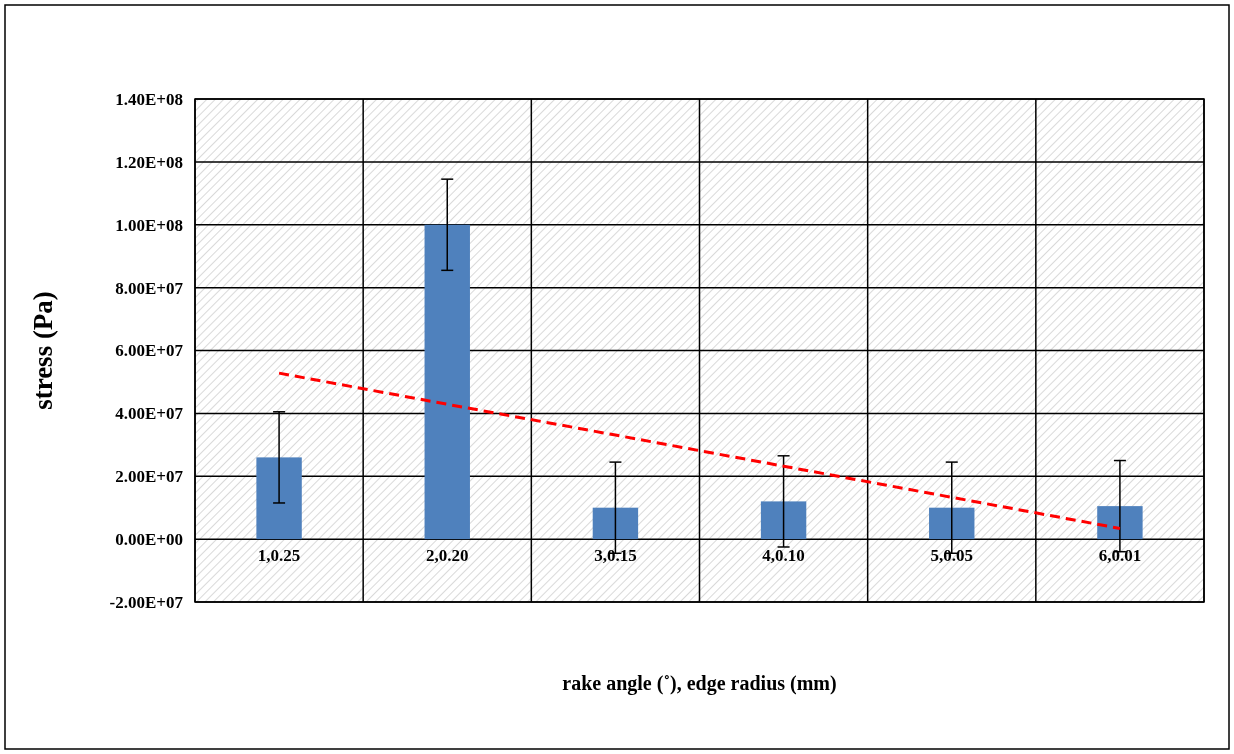 The image size is (1234, 754). What do you see at coordinates (149, 288) in the screenshot?
I see `y-tick-label: 8.00E+07` at bounding box center [149, 288].